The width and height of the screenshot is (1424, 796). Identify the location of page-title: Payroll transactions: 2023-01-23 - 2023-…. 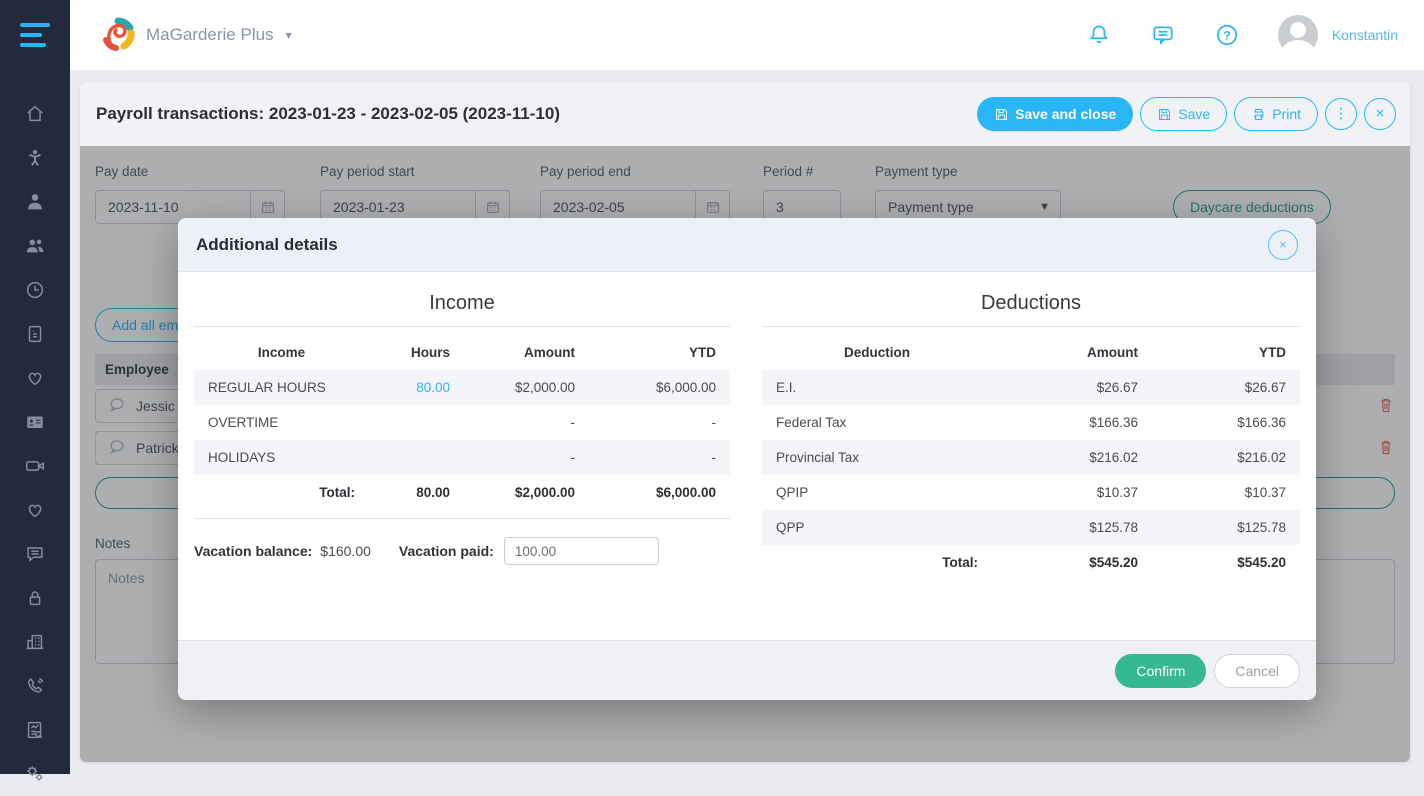
(328, 113).